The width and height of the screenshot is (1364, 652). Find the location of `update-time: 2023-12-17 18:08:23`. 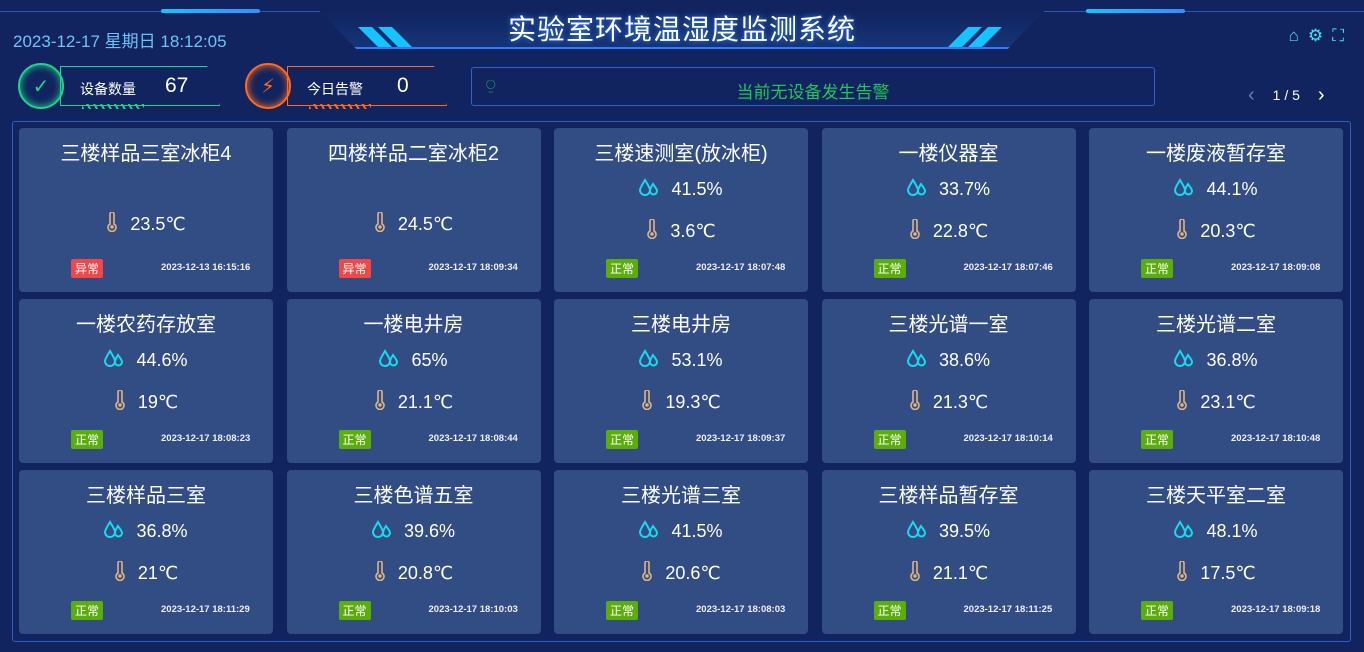

update-time: 2023-12-17 18:08:23 is located at coordinates (206, 438).